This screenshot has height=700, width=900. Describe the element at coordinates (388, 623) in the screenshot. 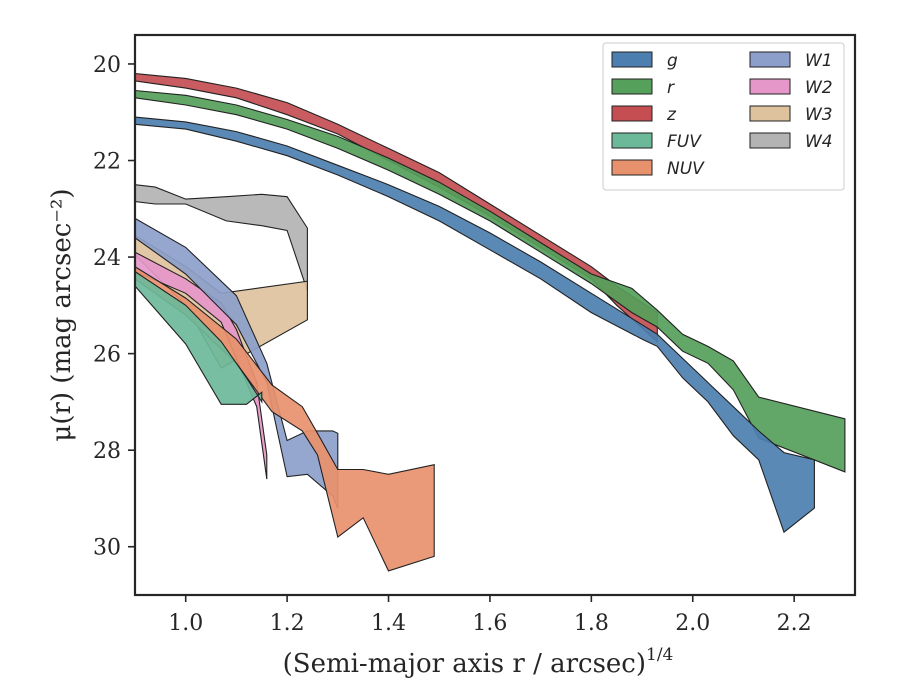

I see `x-tick-label: 1.4` at that location.